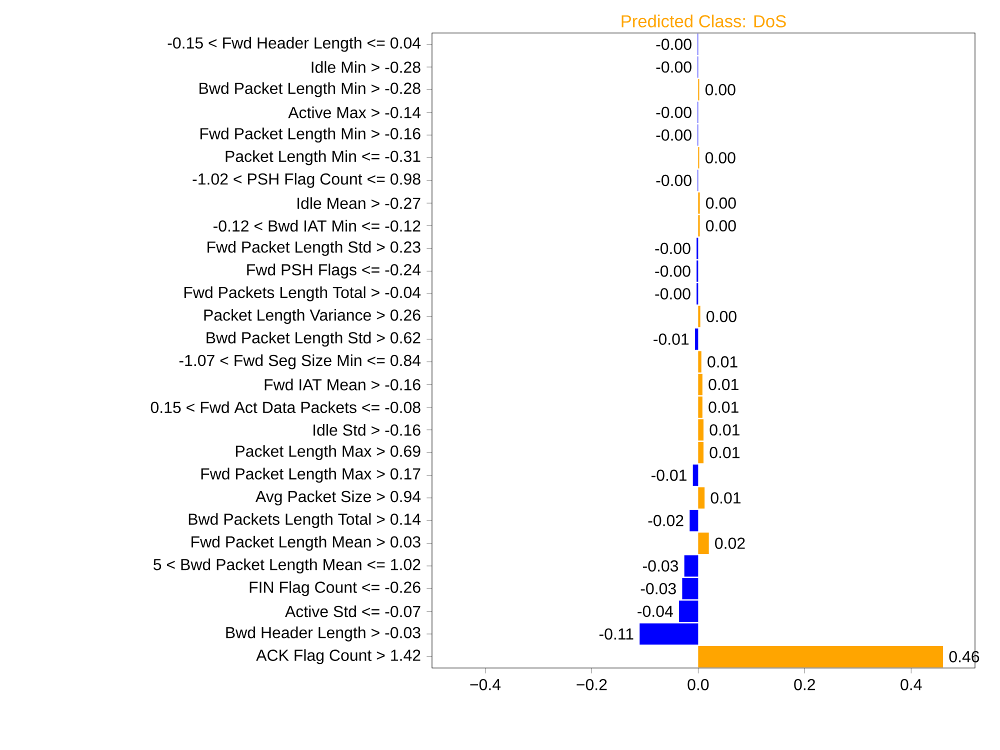  I want to click on x-tick-label: −0.2, so click(591, 684).